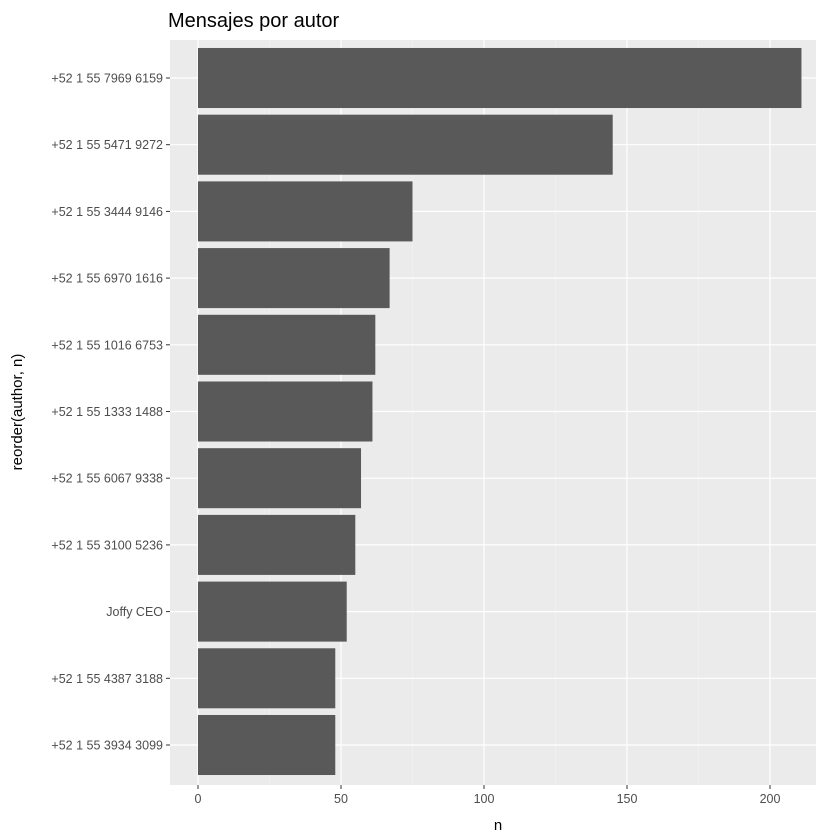 This screenshot has height=840, width=840. Describe the element at coordinates (627, 799) in the screenshot. I see `x-tick-label: 150` at that location.